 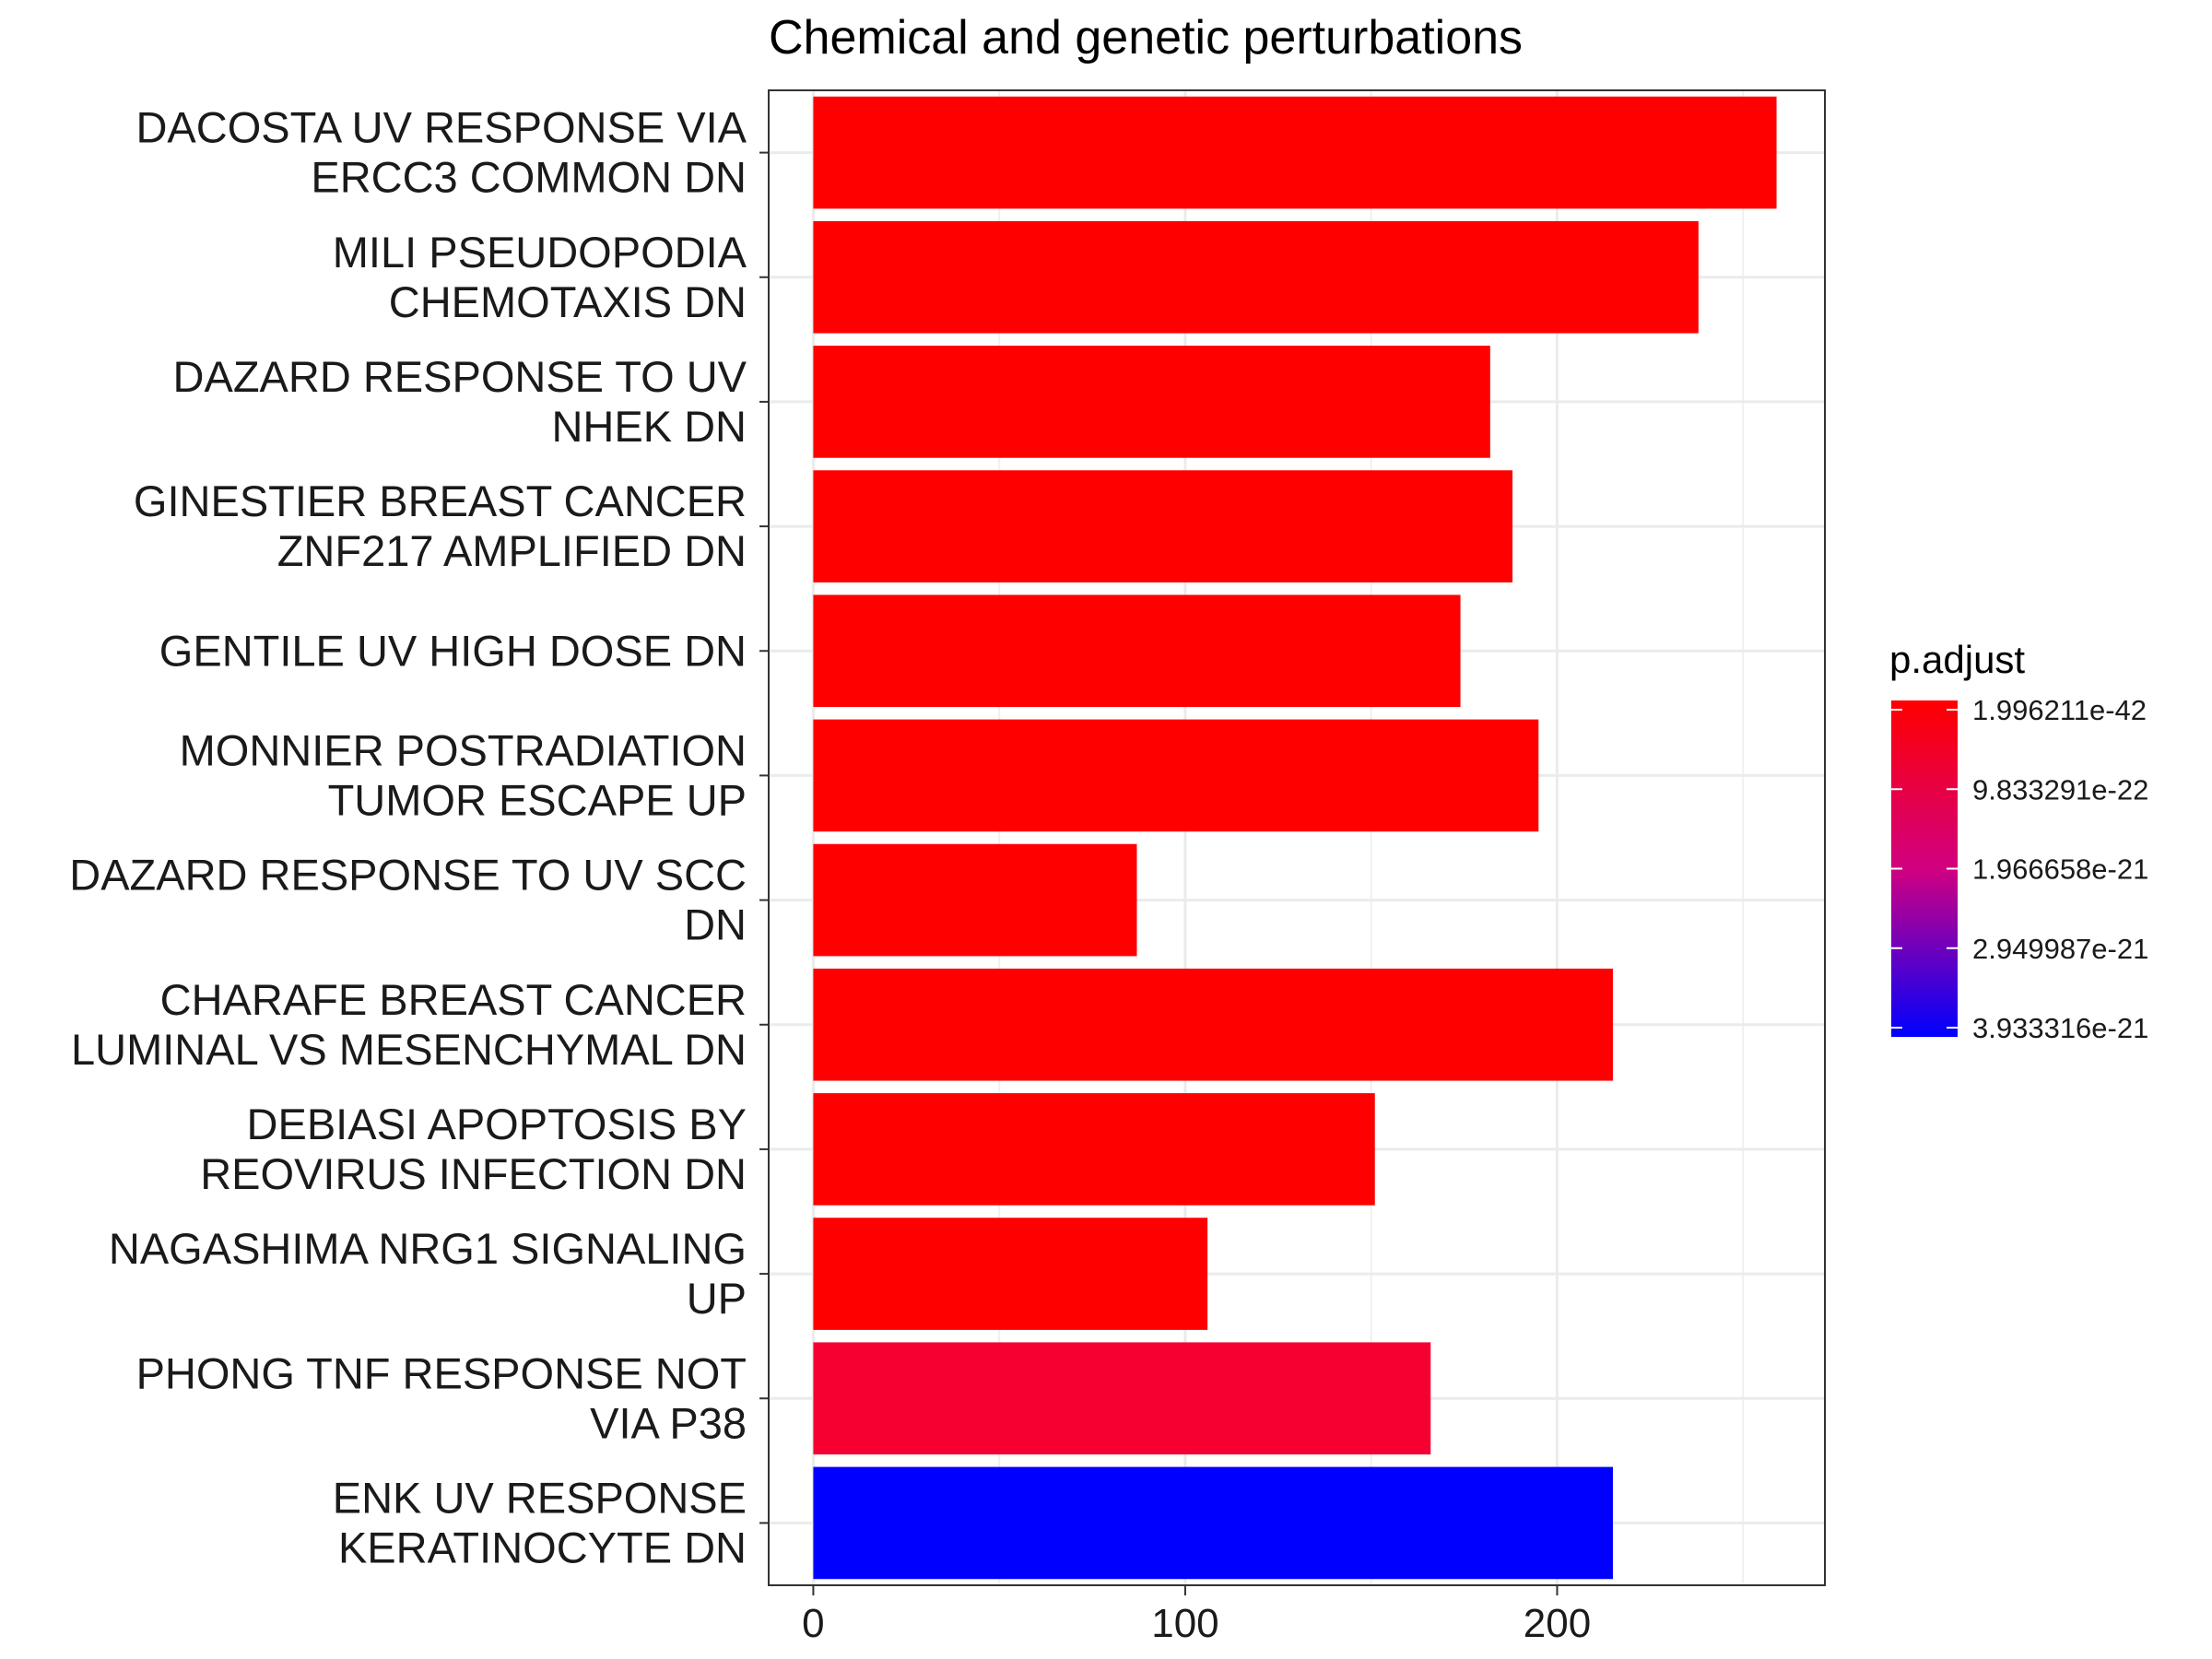 What do you see at coordinates (408, 875) in the screenshot?
I see `category-label: DAZARD RESPONSE TO UV SCC` at bounding box center [408, 875].